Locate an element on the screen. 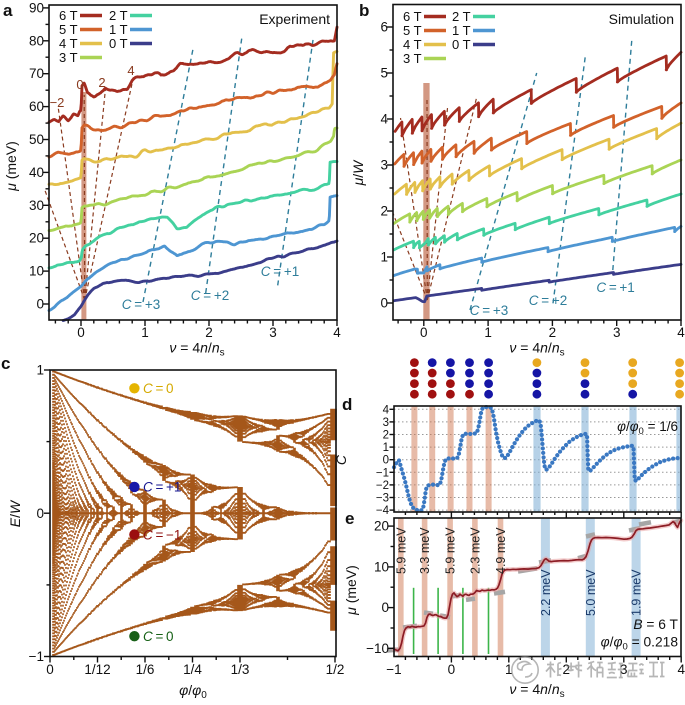  svg-text: 1/12 is located at coordinates (97, 669).